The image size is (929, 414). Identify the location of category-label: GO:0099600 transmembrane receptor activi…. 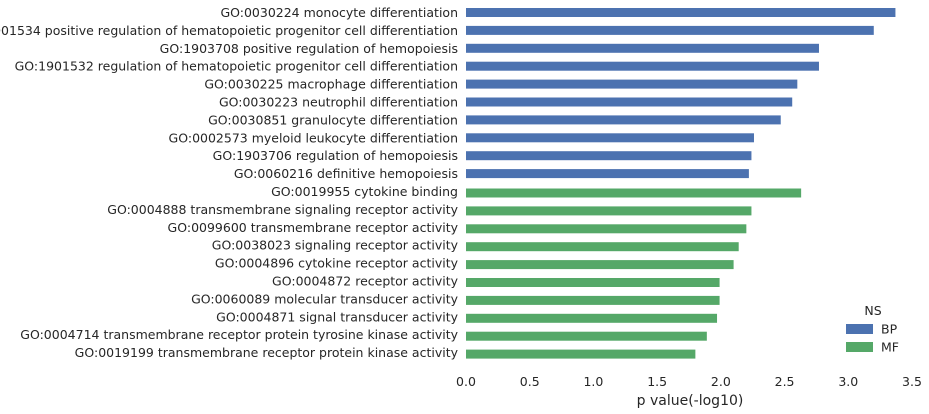
(313, 227).